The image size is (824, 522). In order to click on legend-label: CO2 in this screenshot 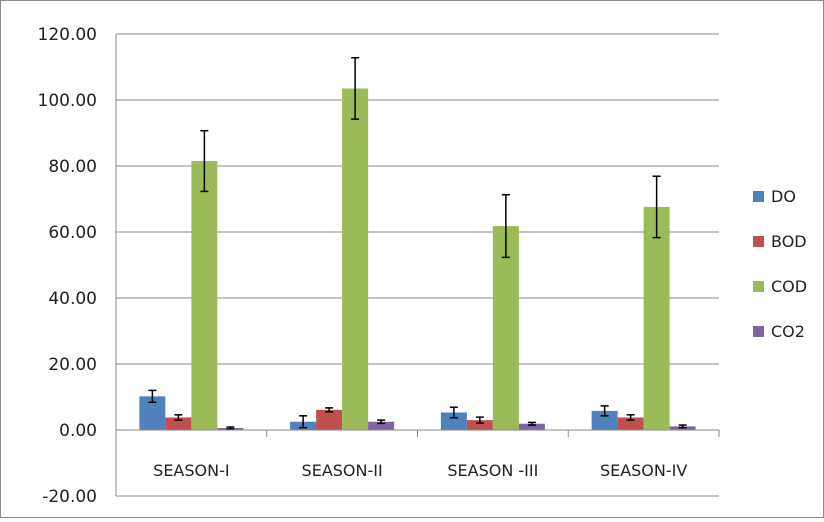, I will do `click(788, 331)`.